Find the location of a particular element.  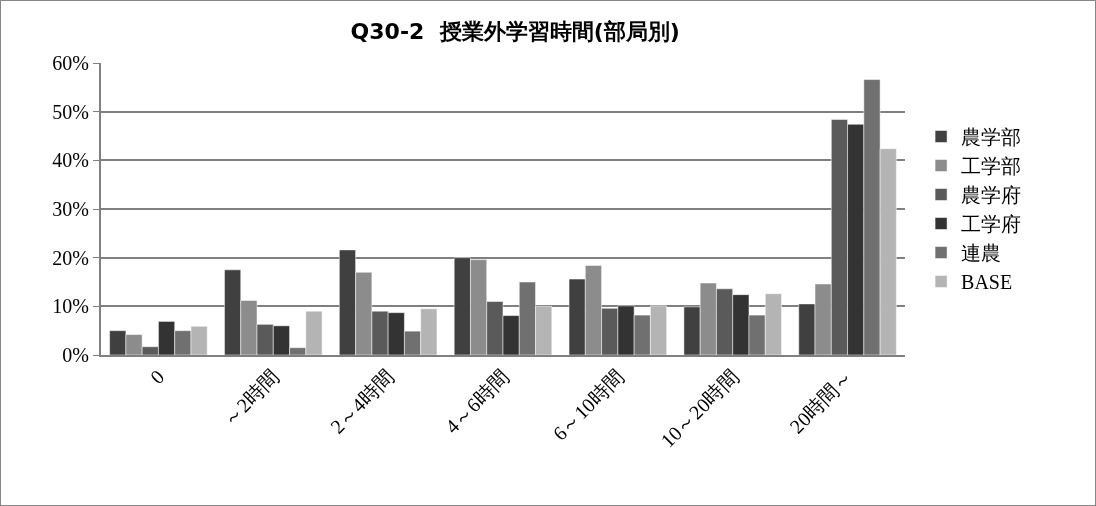

x-tick-label: 6～10時間 is located at coordinates (588, 405).